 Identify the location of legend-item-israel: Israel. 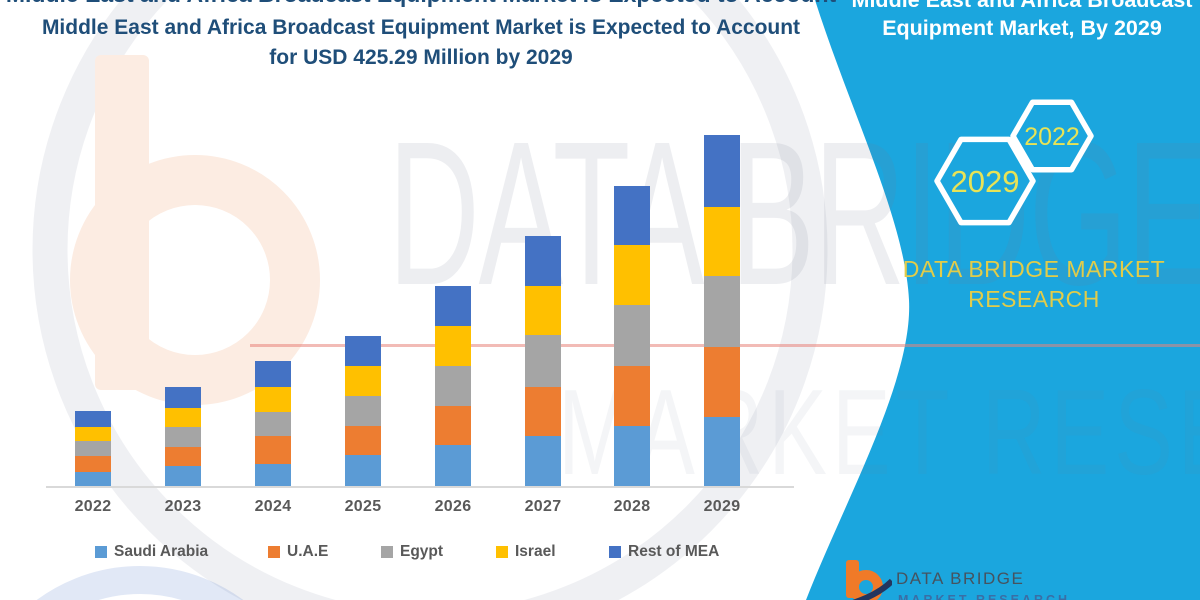
(526, 552).